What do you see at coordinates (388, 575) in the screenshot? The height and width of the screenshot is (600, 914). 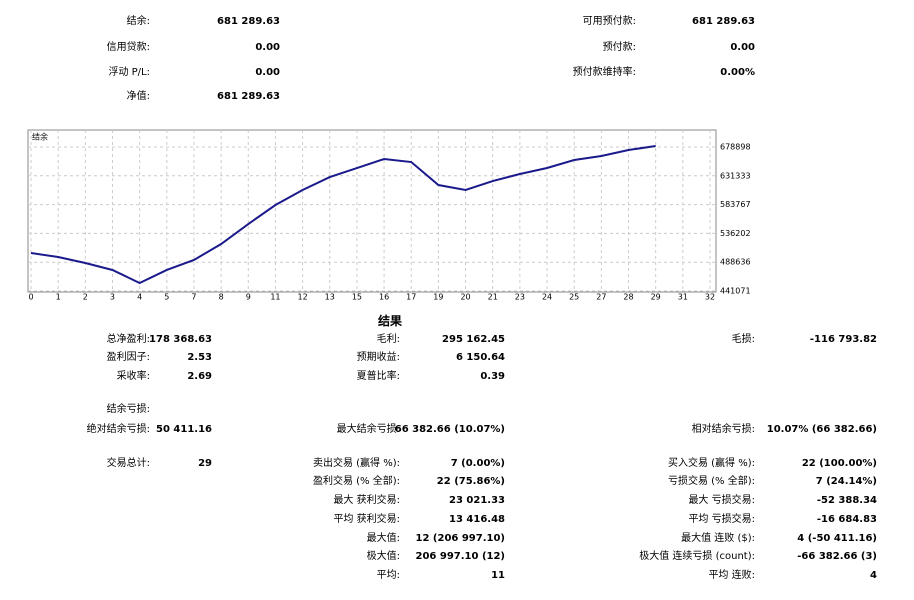 I see `result-label: 平均:` at bounding box center [388, 575].